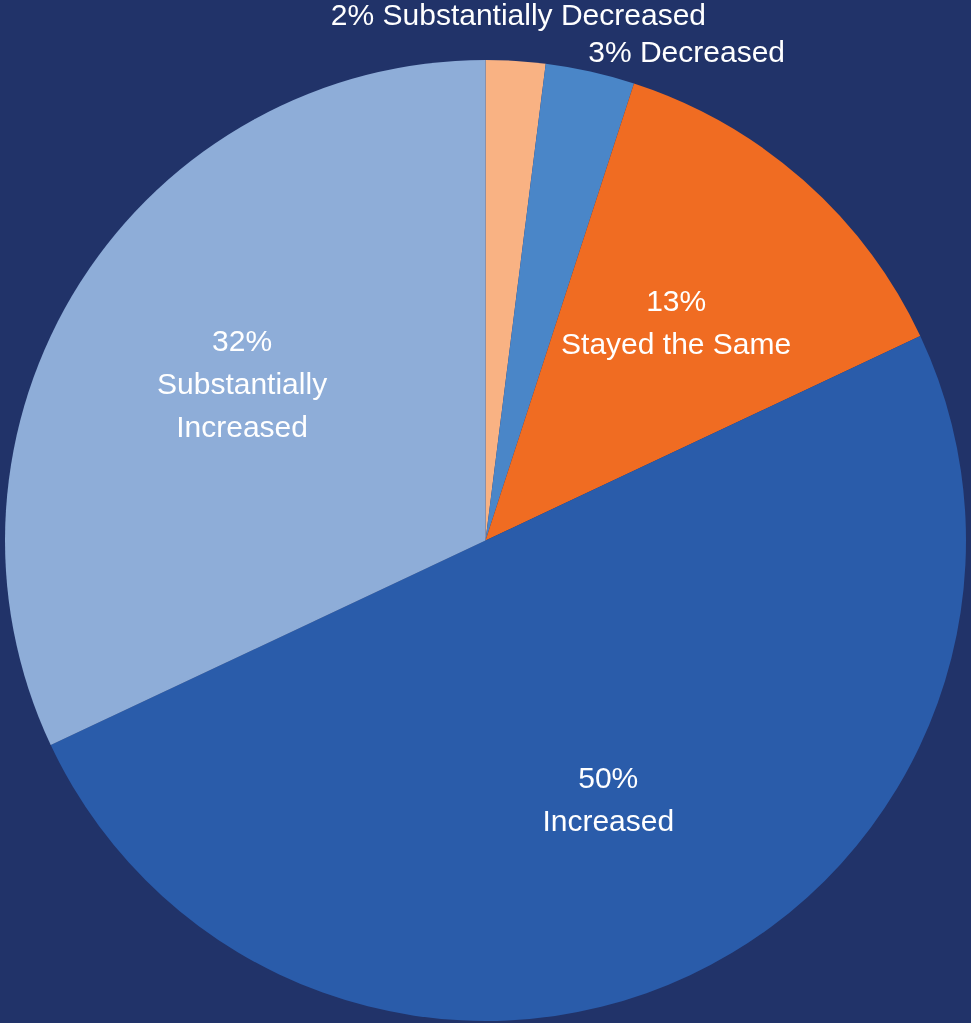  Describe the element at coordinates (242, 405) in the screenshot. I see `slice-label: Substantially Increased` at that location.